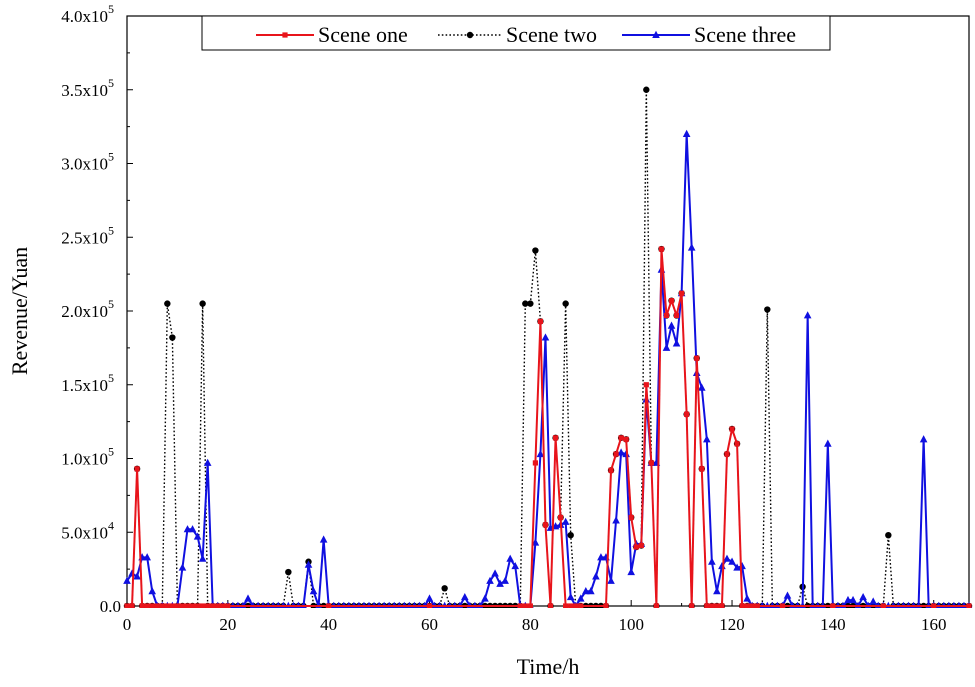 The image size is (975, 687). Describe the element at coordinates (87, 88) in the screenshot. I see `y-tick-label: 3.5x10⁵` at that location.